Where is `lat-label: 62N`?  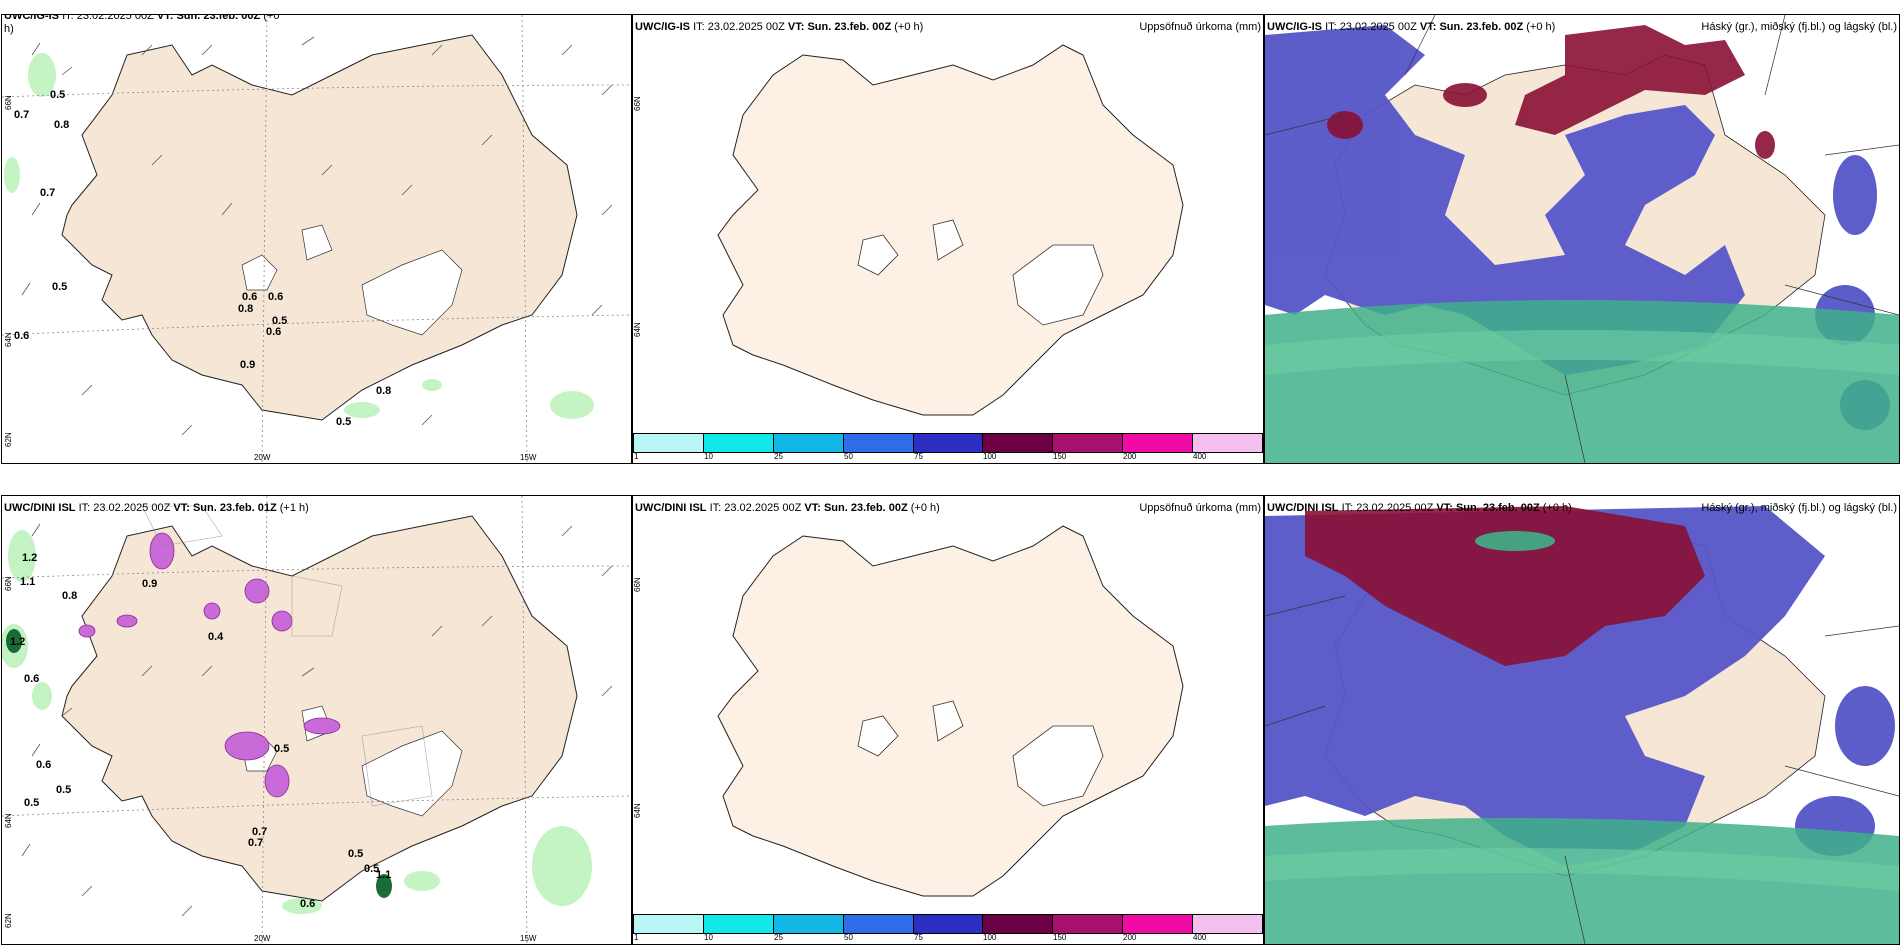
lat-label: 62N is located at coordinates (8, 920).